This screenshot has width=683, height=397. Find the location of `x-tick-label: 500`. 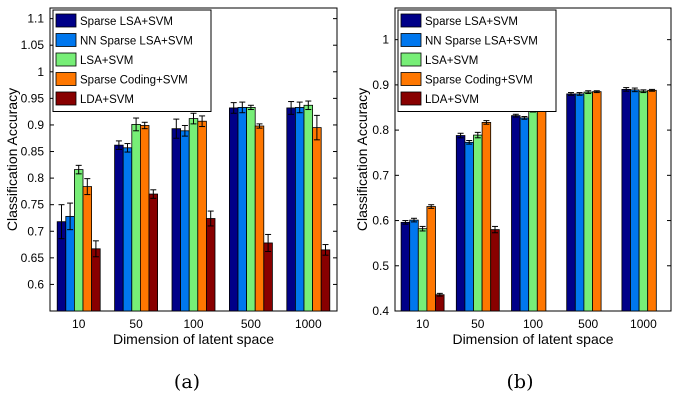

x-tick-label: 500 is located at coordinates (251, 324).